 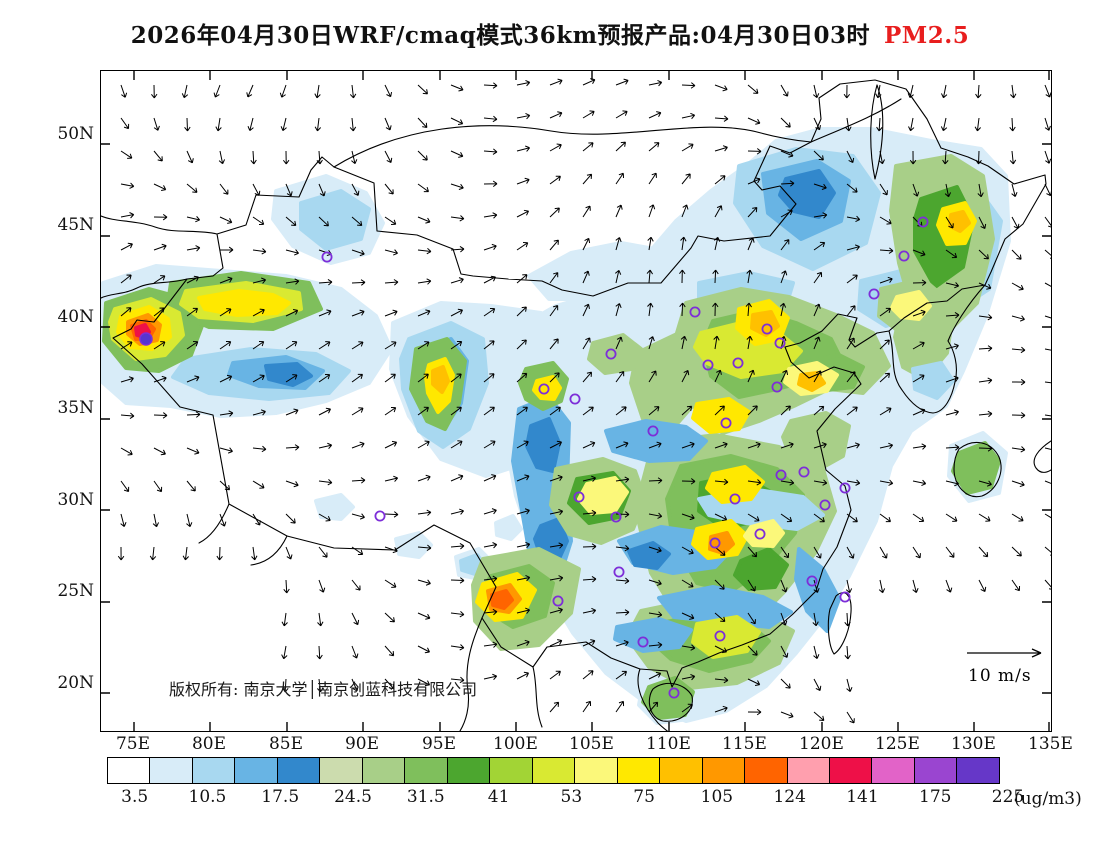 I want to click on amur-river, so click(x=856, y=120).